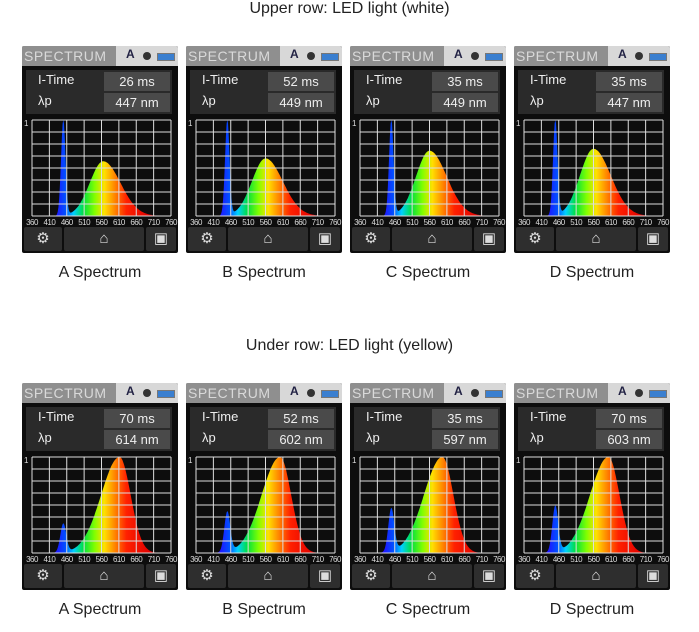 Image resolution: width=699 pixels, height=632 pixels. What do you see at coordinates (465, 418) in the screenshot?
I see `itime-value: 35 ms` at bounding box center [465, 418].